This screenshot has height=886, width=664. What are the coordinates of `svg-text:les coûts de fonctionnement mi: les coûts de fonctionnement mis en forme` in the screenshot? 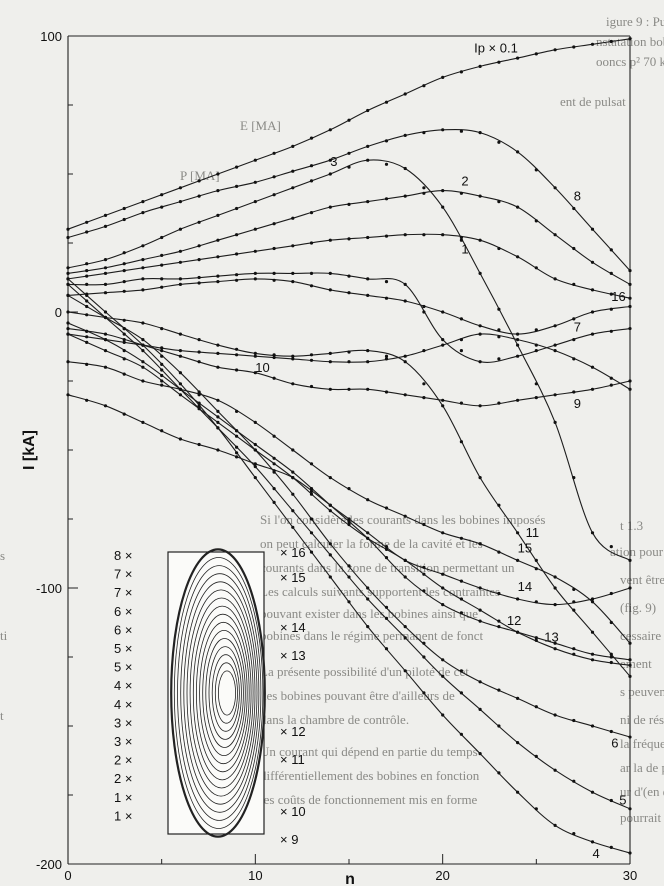 It's located at (369, 799).